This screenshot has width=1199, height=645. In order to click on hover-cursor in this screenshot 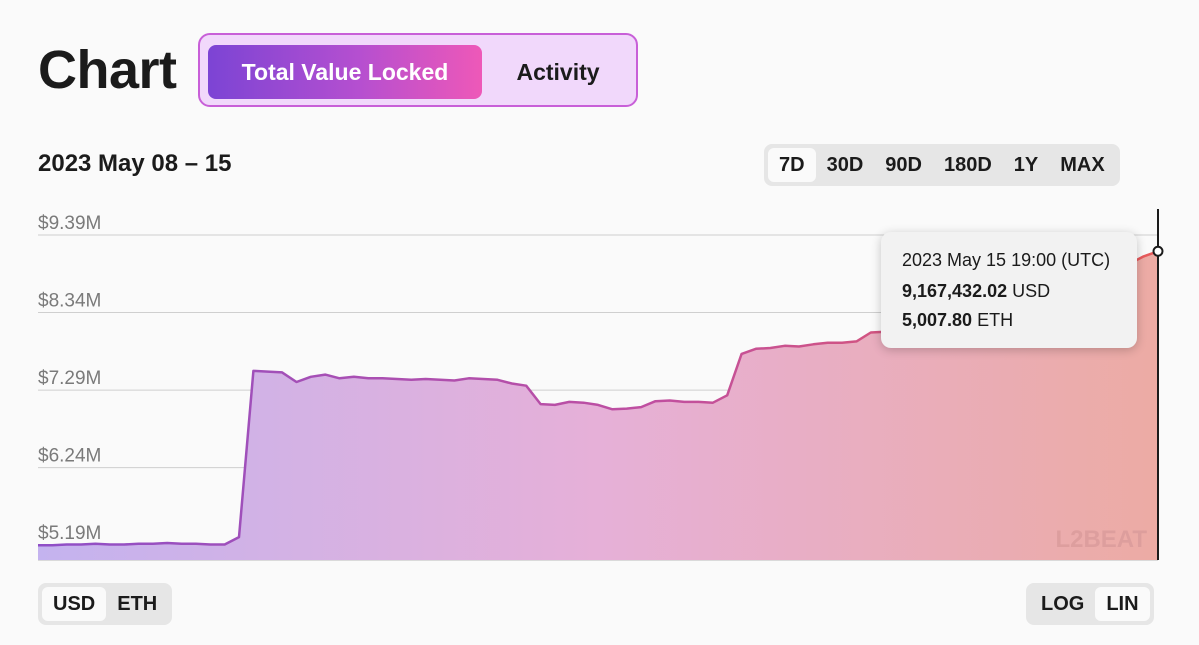, I will do `click(1158, 384)`.